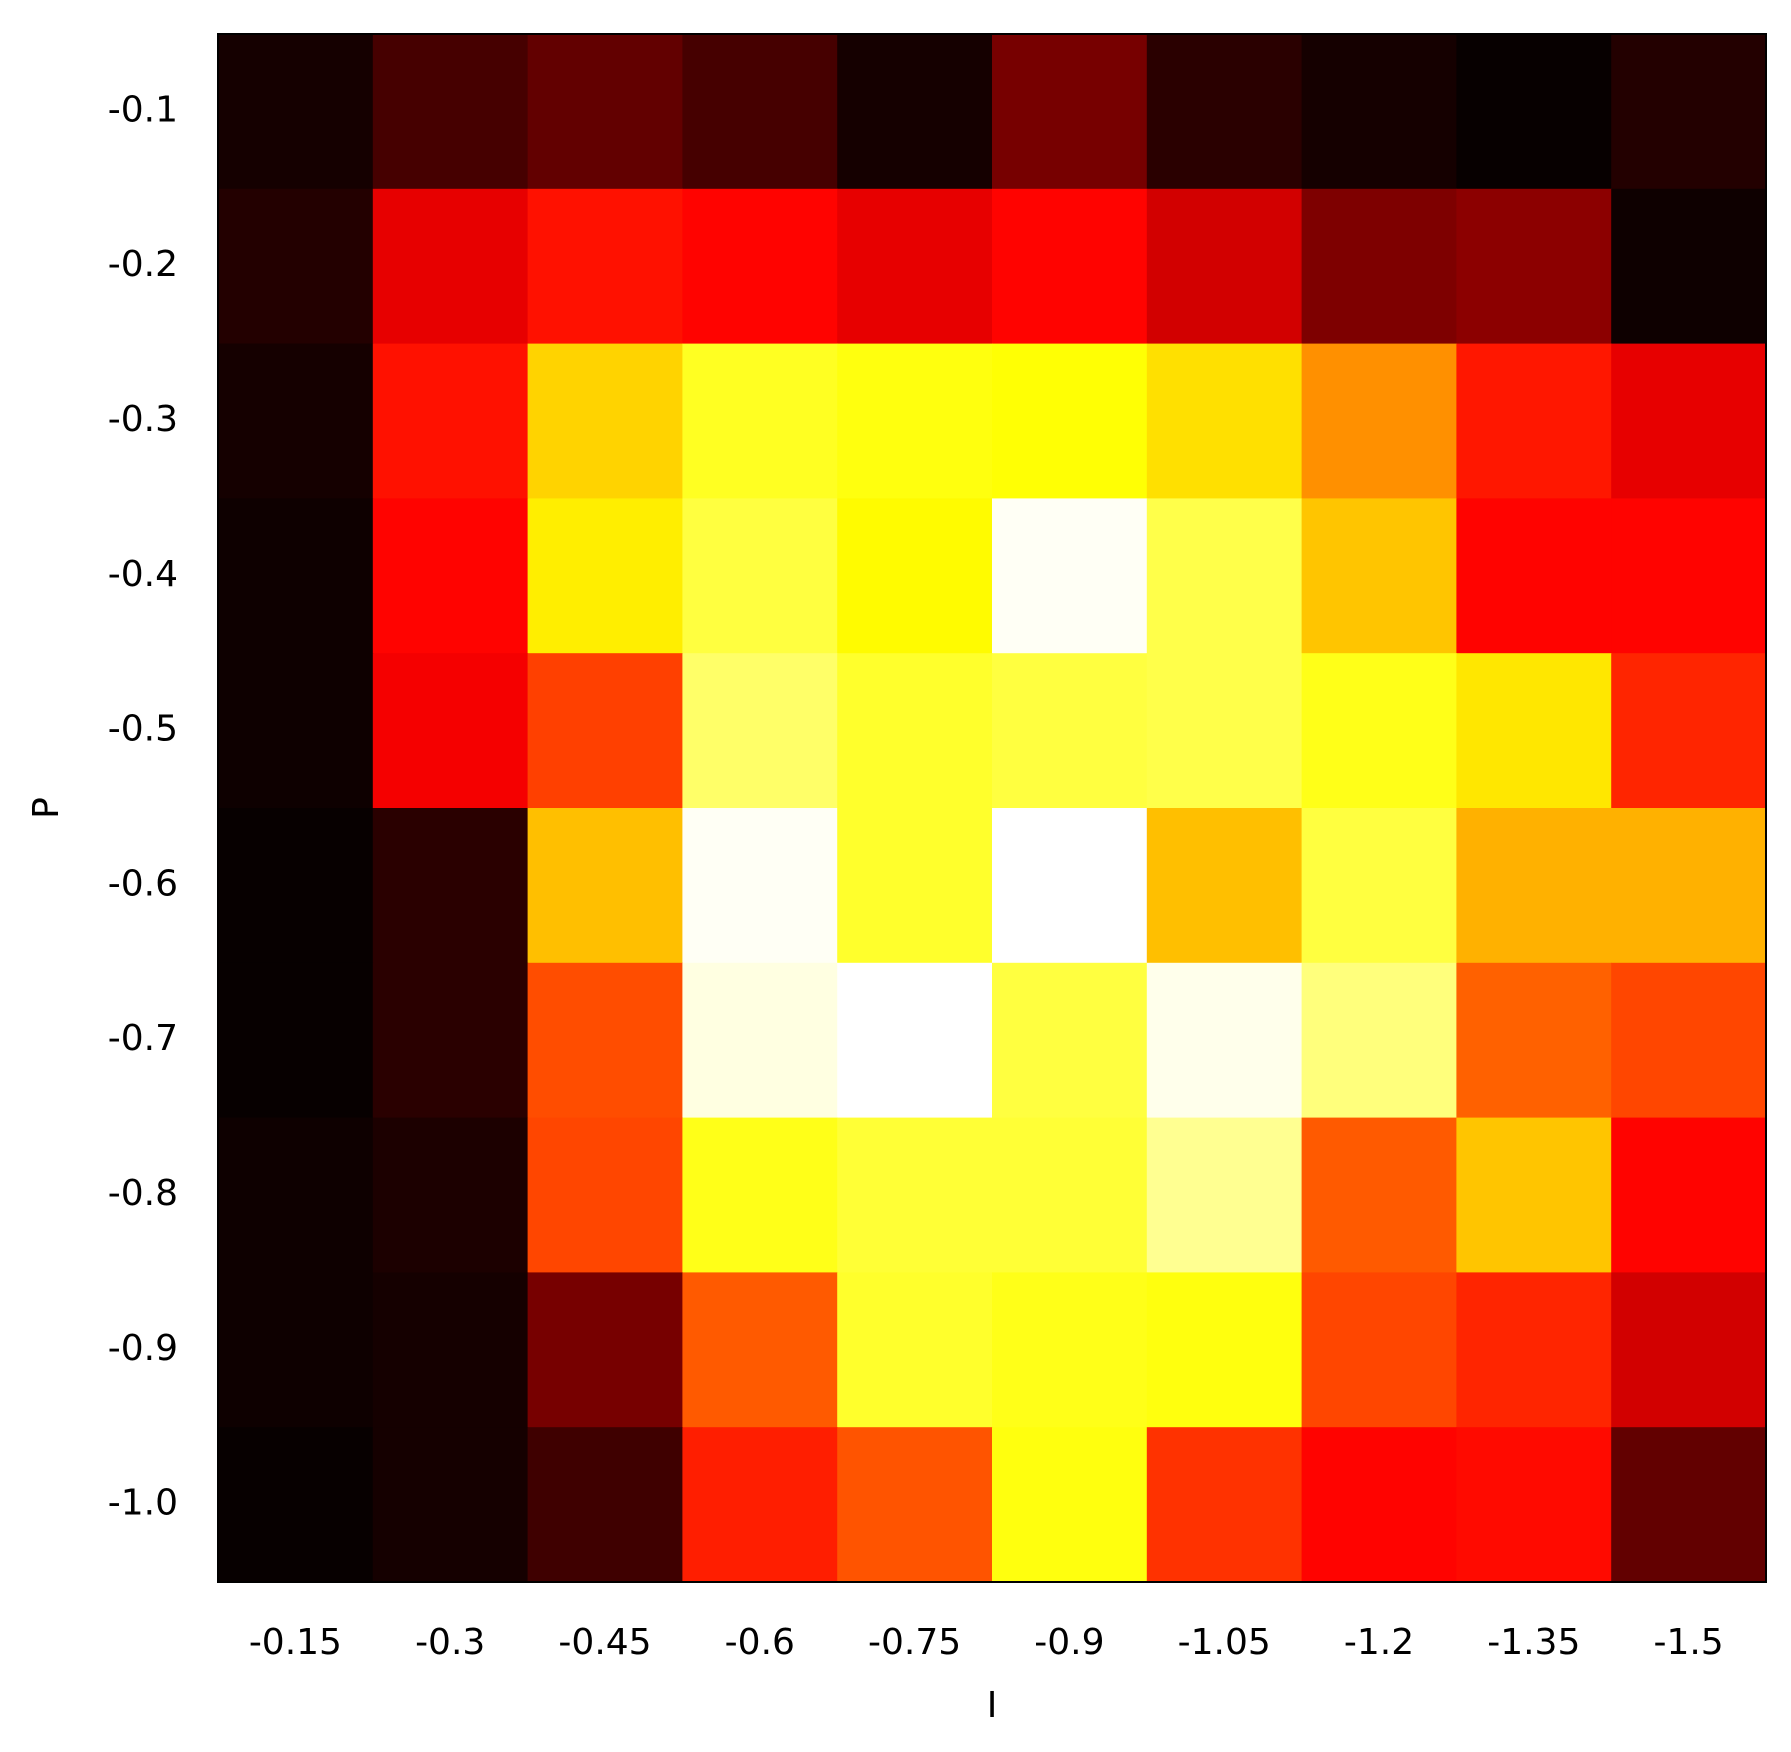 Image resolution: width=1791 pixels, height=1752 pixels. What do you see at coordinates (914, 1642) in the screenshot?
I see `x-tick-label: -0.75` at bounding box center [914, 1642].